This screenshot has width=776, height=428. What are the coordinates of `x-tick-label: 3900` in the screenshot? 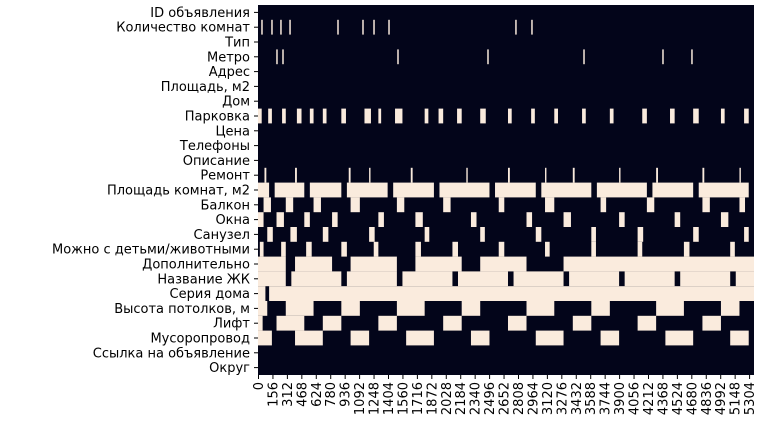 It's located at (620, 398).